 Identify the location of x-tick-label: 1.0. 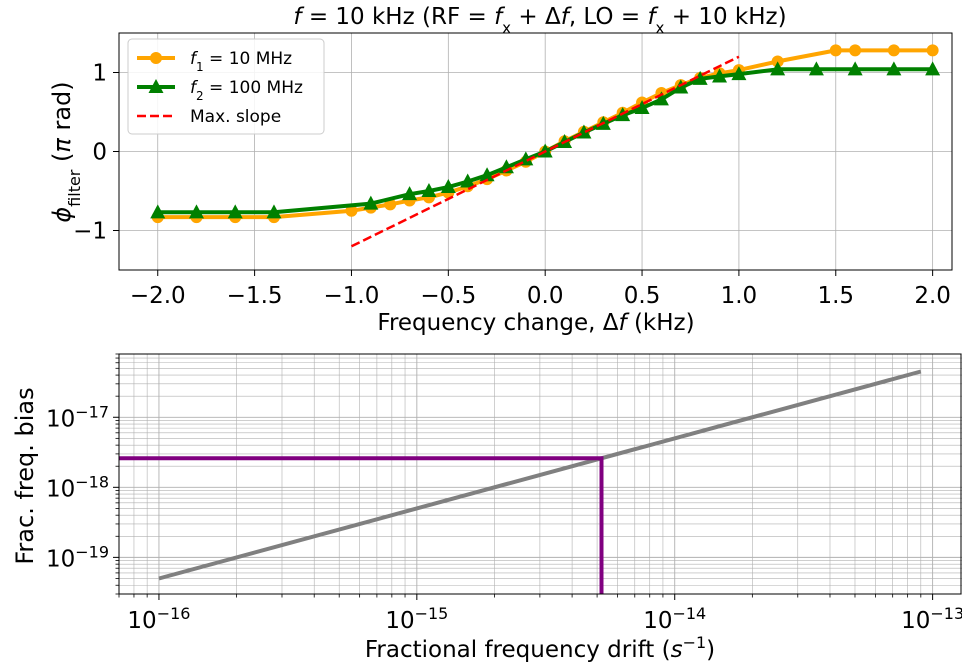
(739, 296).